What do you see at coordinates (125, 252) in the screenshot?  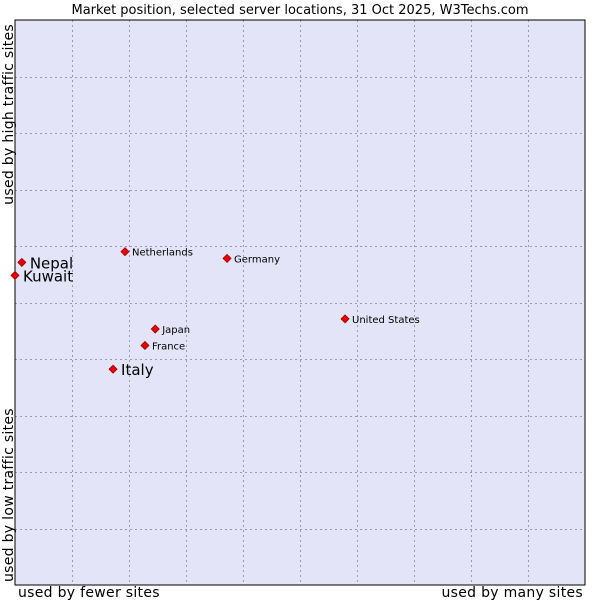 I see `point-marker-netherlands` at bounding box center [125, 252].